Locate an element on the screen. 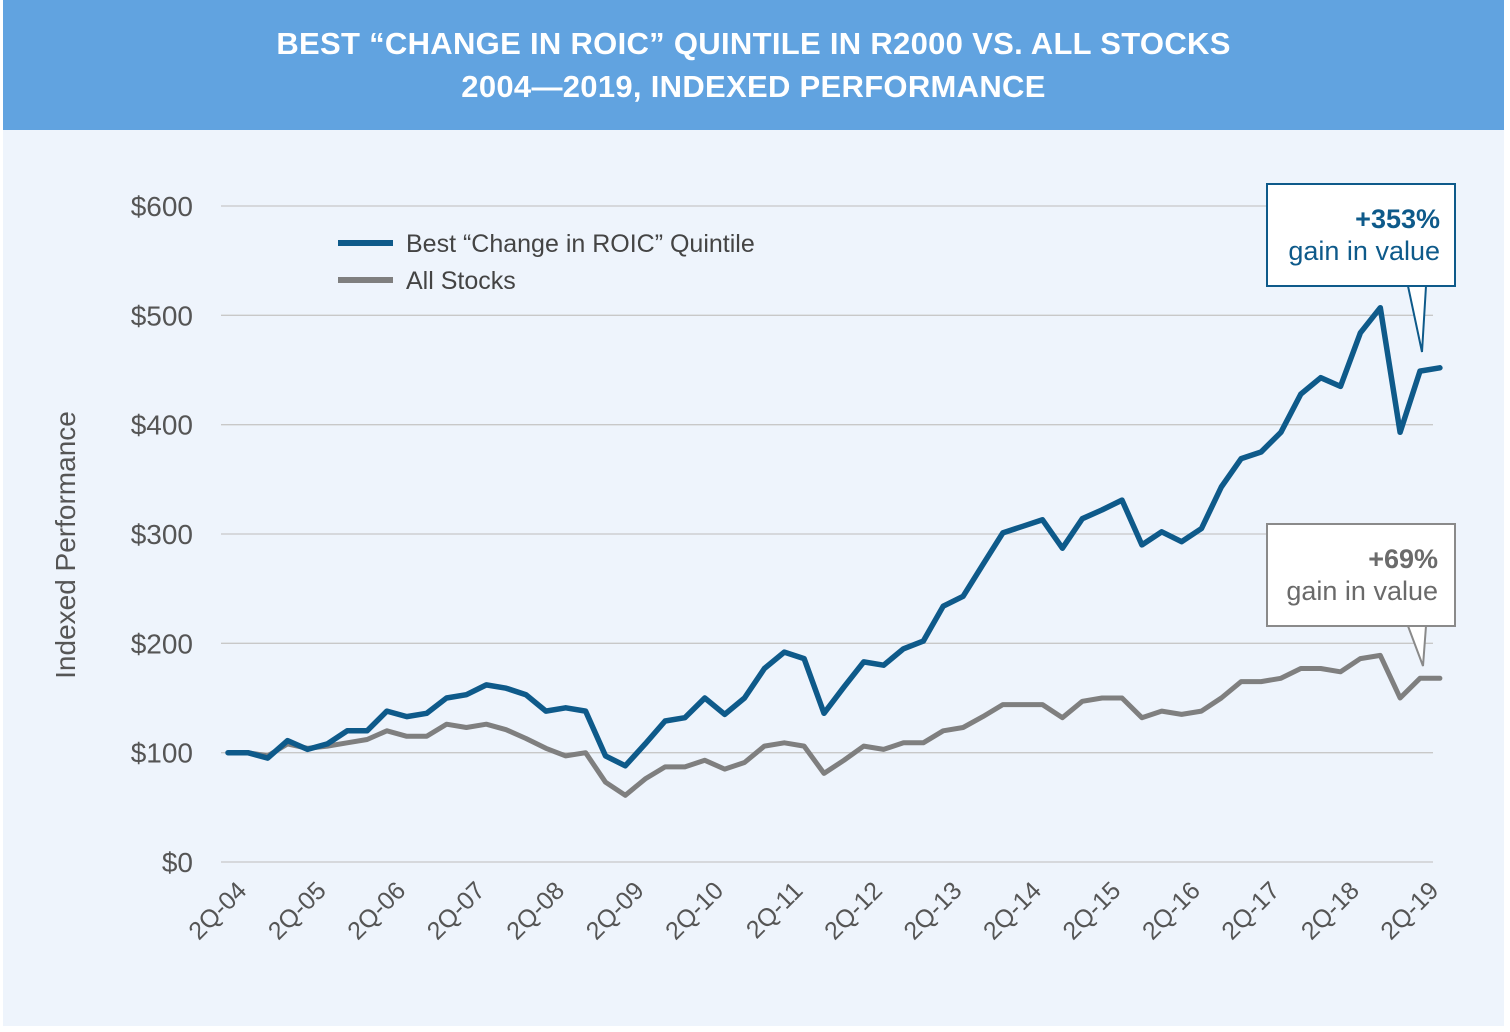  all-callout-pointer is located at coordinates (1417, 646).